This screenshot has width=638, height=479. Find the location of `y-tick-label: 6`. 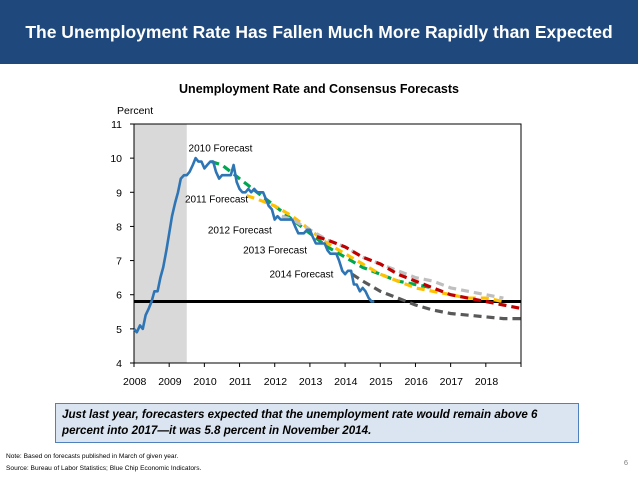

y-tick-label: 6 is located at coordinates (119, 296).